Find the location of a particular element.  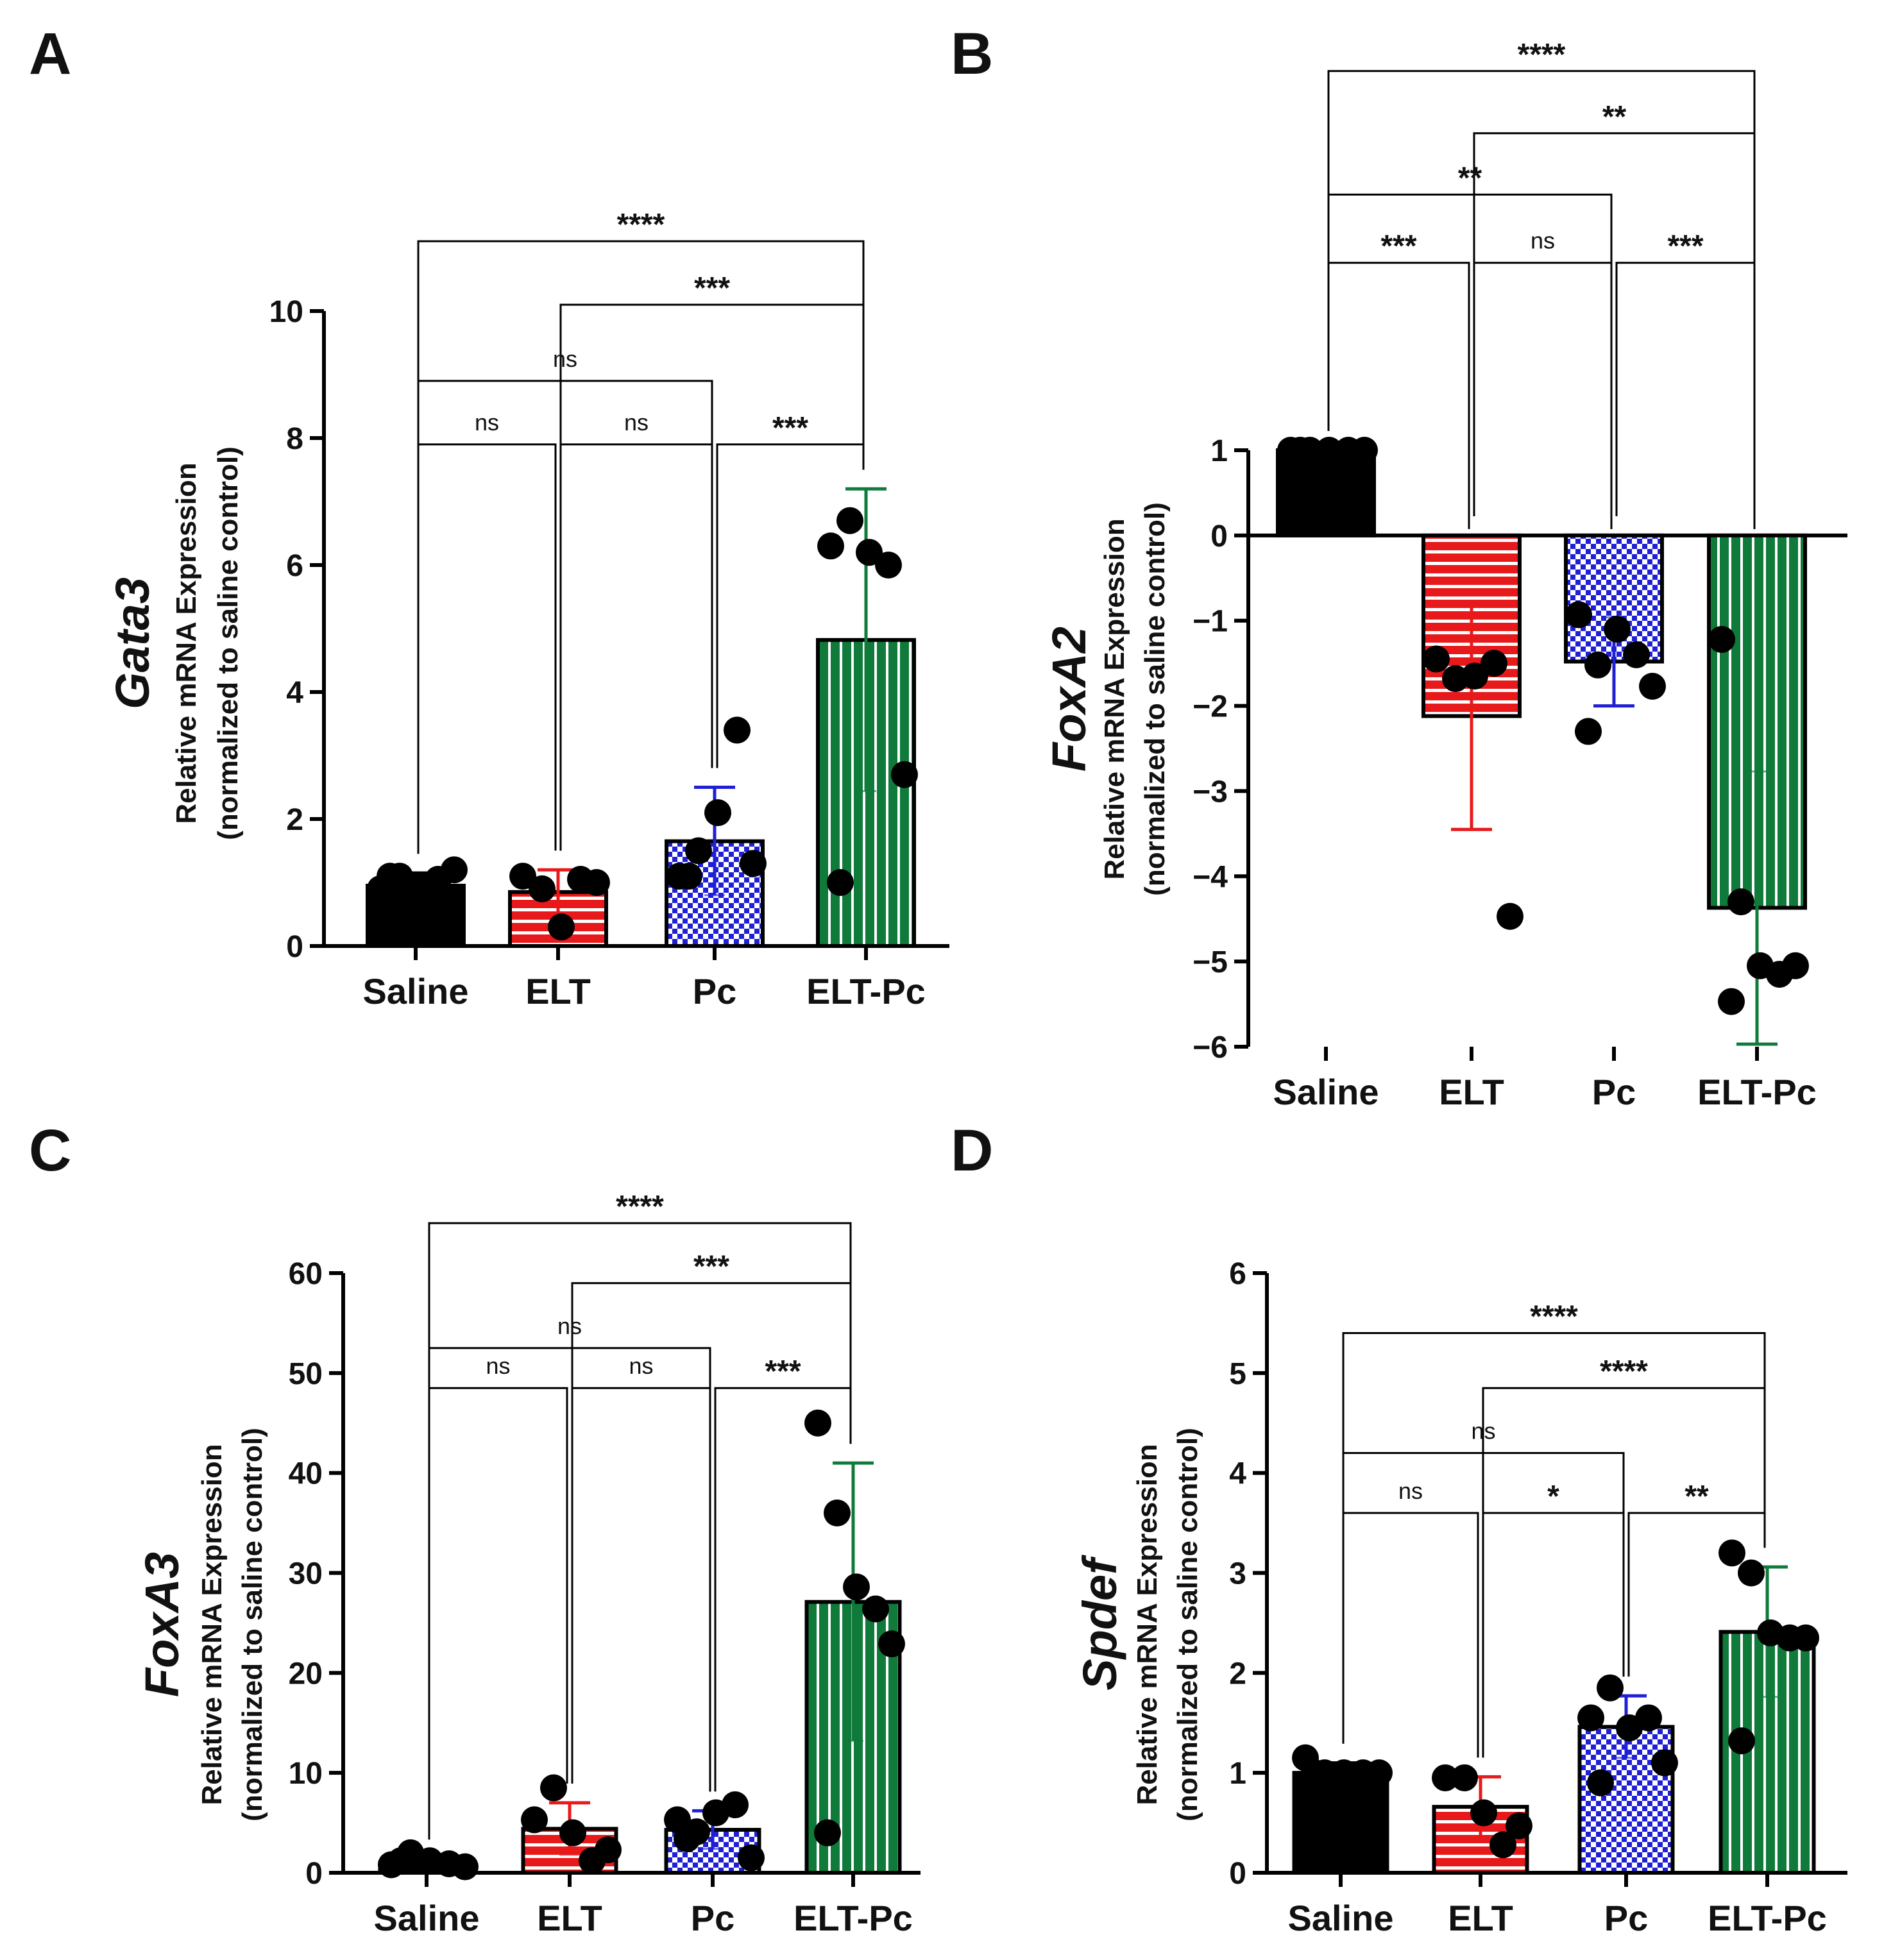

panel-a-ytick-label: 2 is located at coordinates (295, 820).